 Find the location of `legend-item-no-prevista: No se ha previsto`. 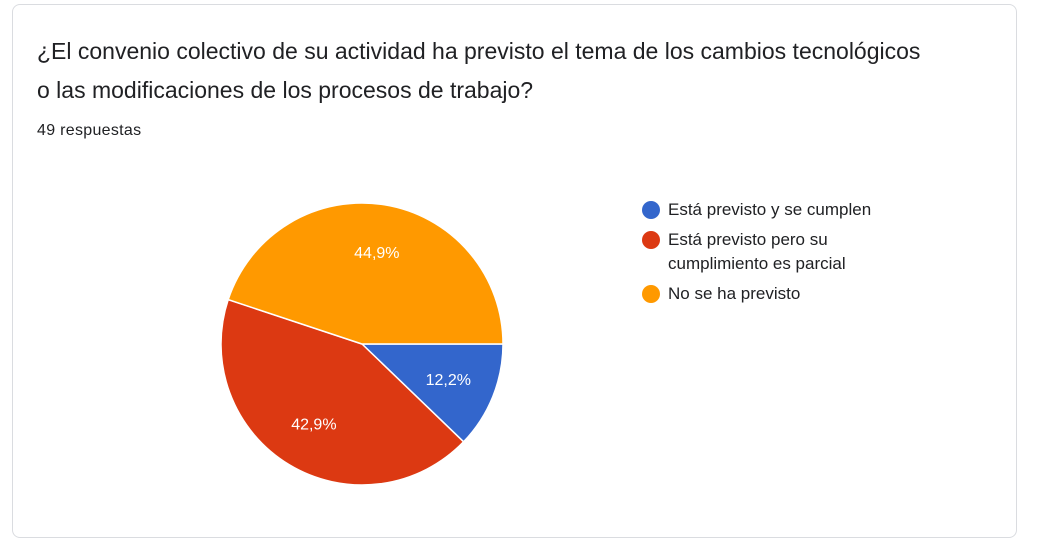

legend-item-no-prevista: No se ha previsto is located at coordinates (782, 294).